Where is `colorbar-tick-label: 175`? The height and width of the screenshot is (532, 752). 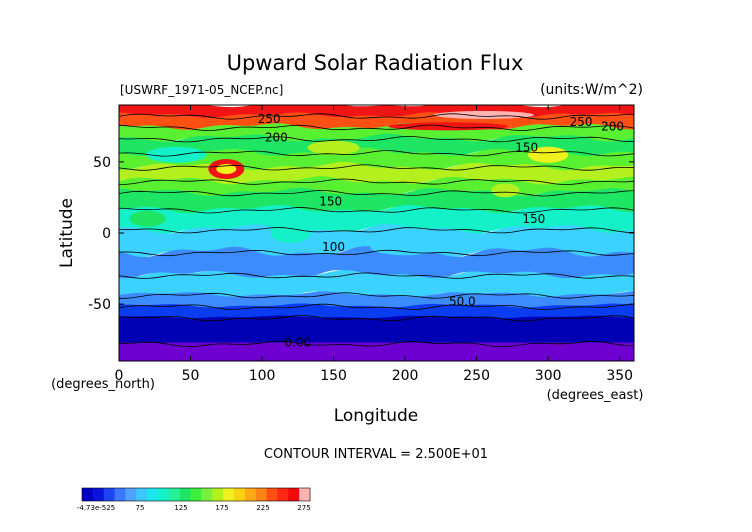
colorbar-tick-label: 175 is located at coordinates (221, 508).